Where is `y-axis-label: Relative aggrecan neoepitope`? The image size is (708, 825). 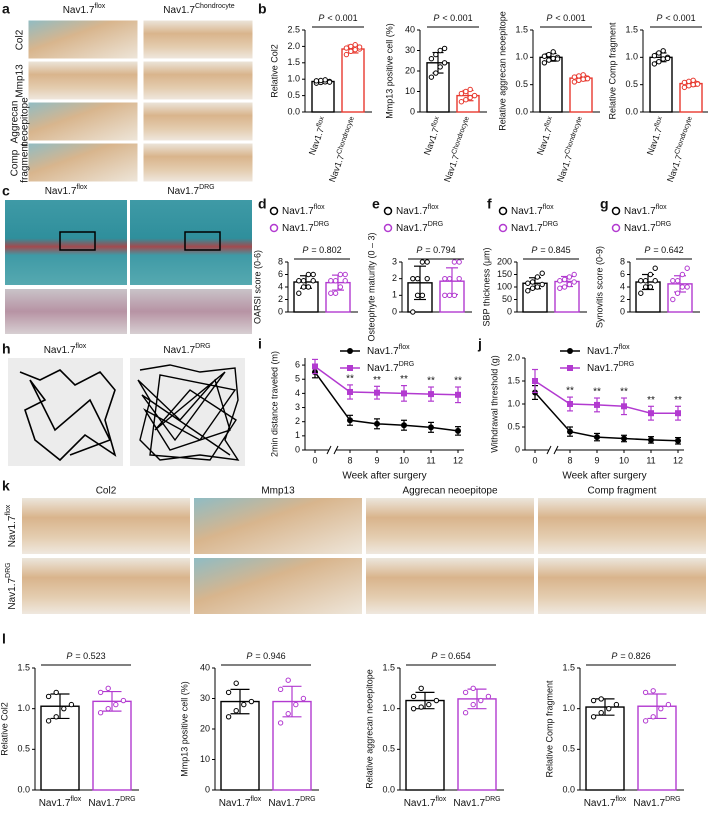
y-axis-label: Relative aggrecan neoepitope is located at coordinates (502, 71).